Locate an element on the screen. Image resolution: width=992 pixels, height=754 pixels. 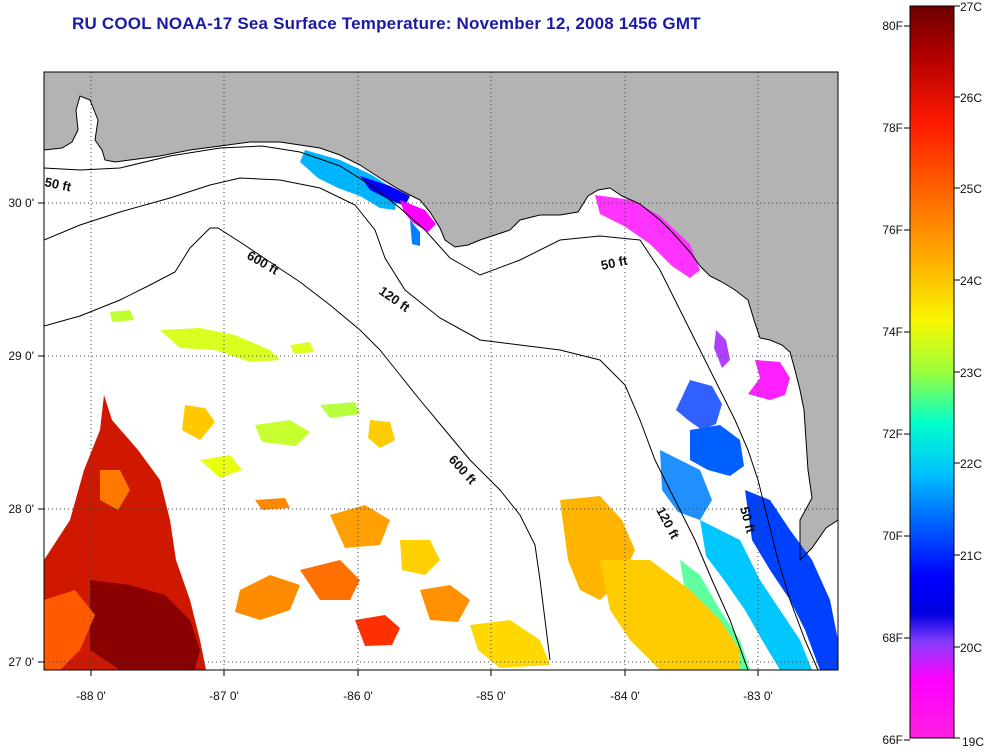
lon-tick-label: -88 0' is located at coordinates (91, 696).